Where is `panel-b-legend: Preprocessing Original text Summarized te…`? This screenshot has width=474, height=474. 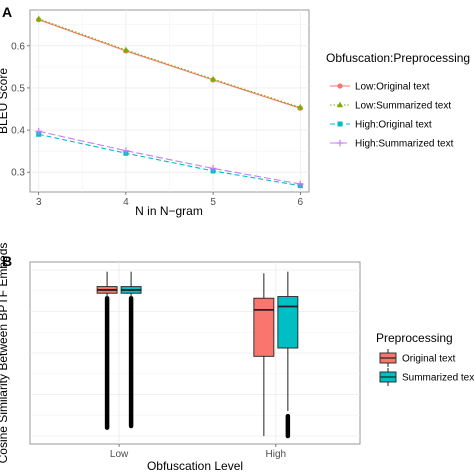
panel-b-legend: Preprocessing Original text Summarized te… is located at coordinates (425, 358).